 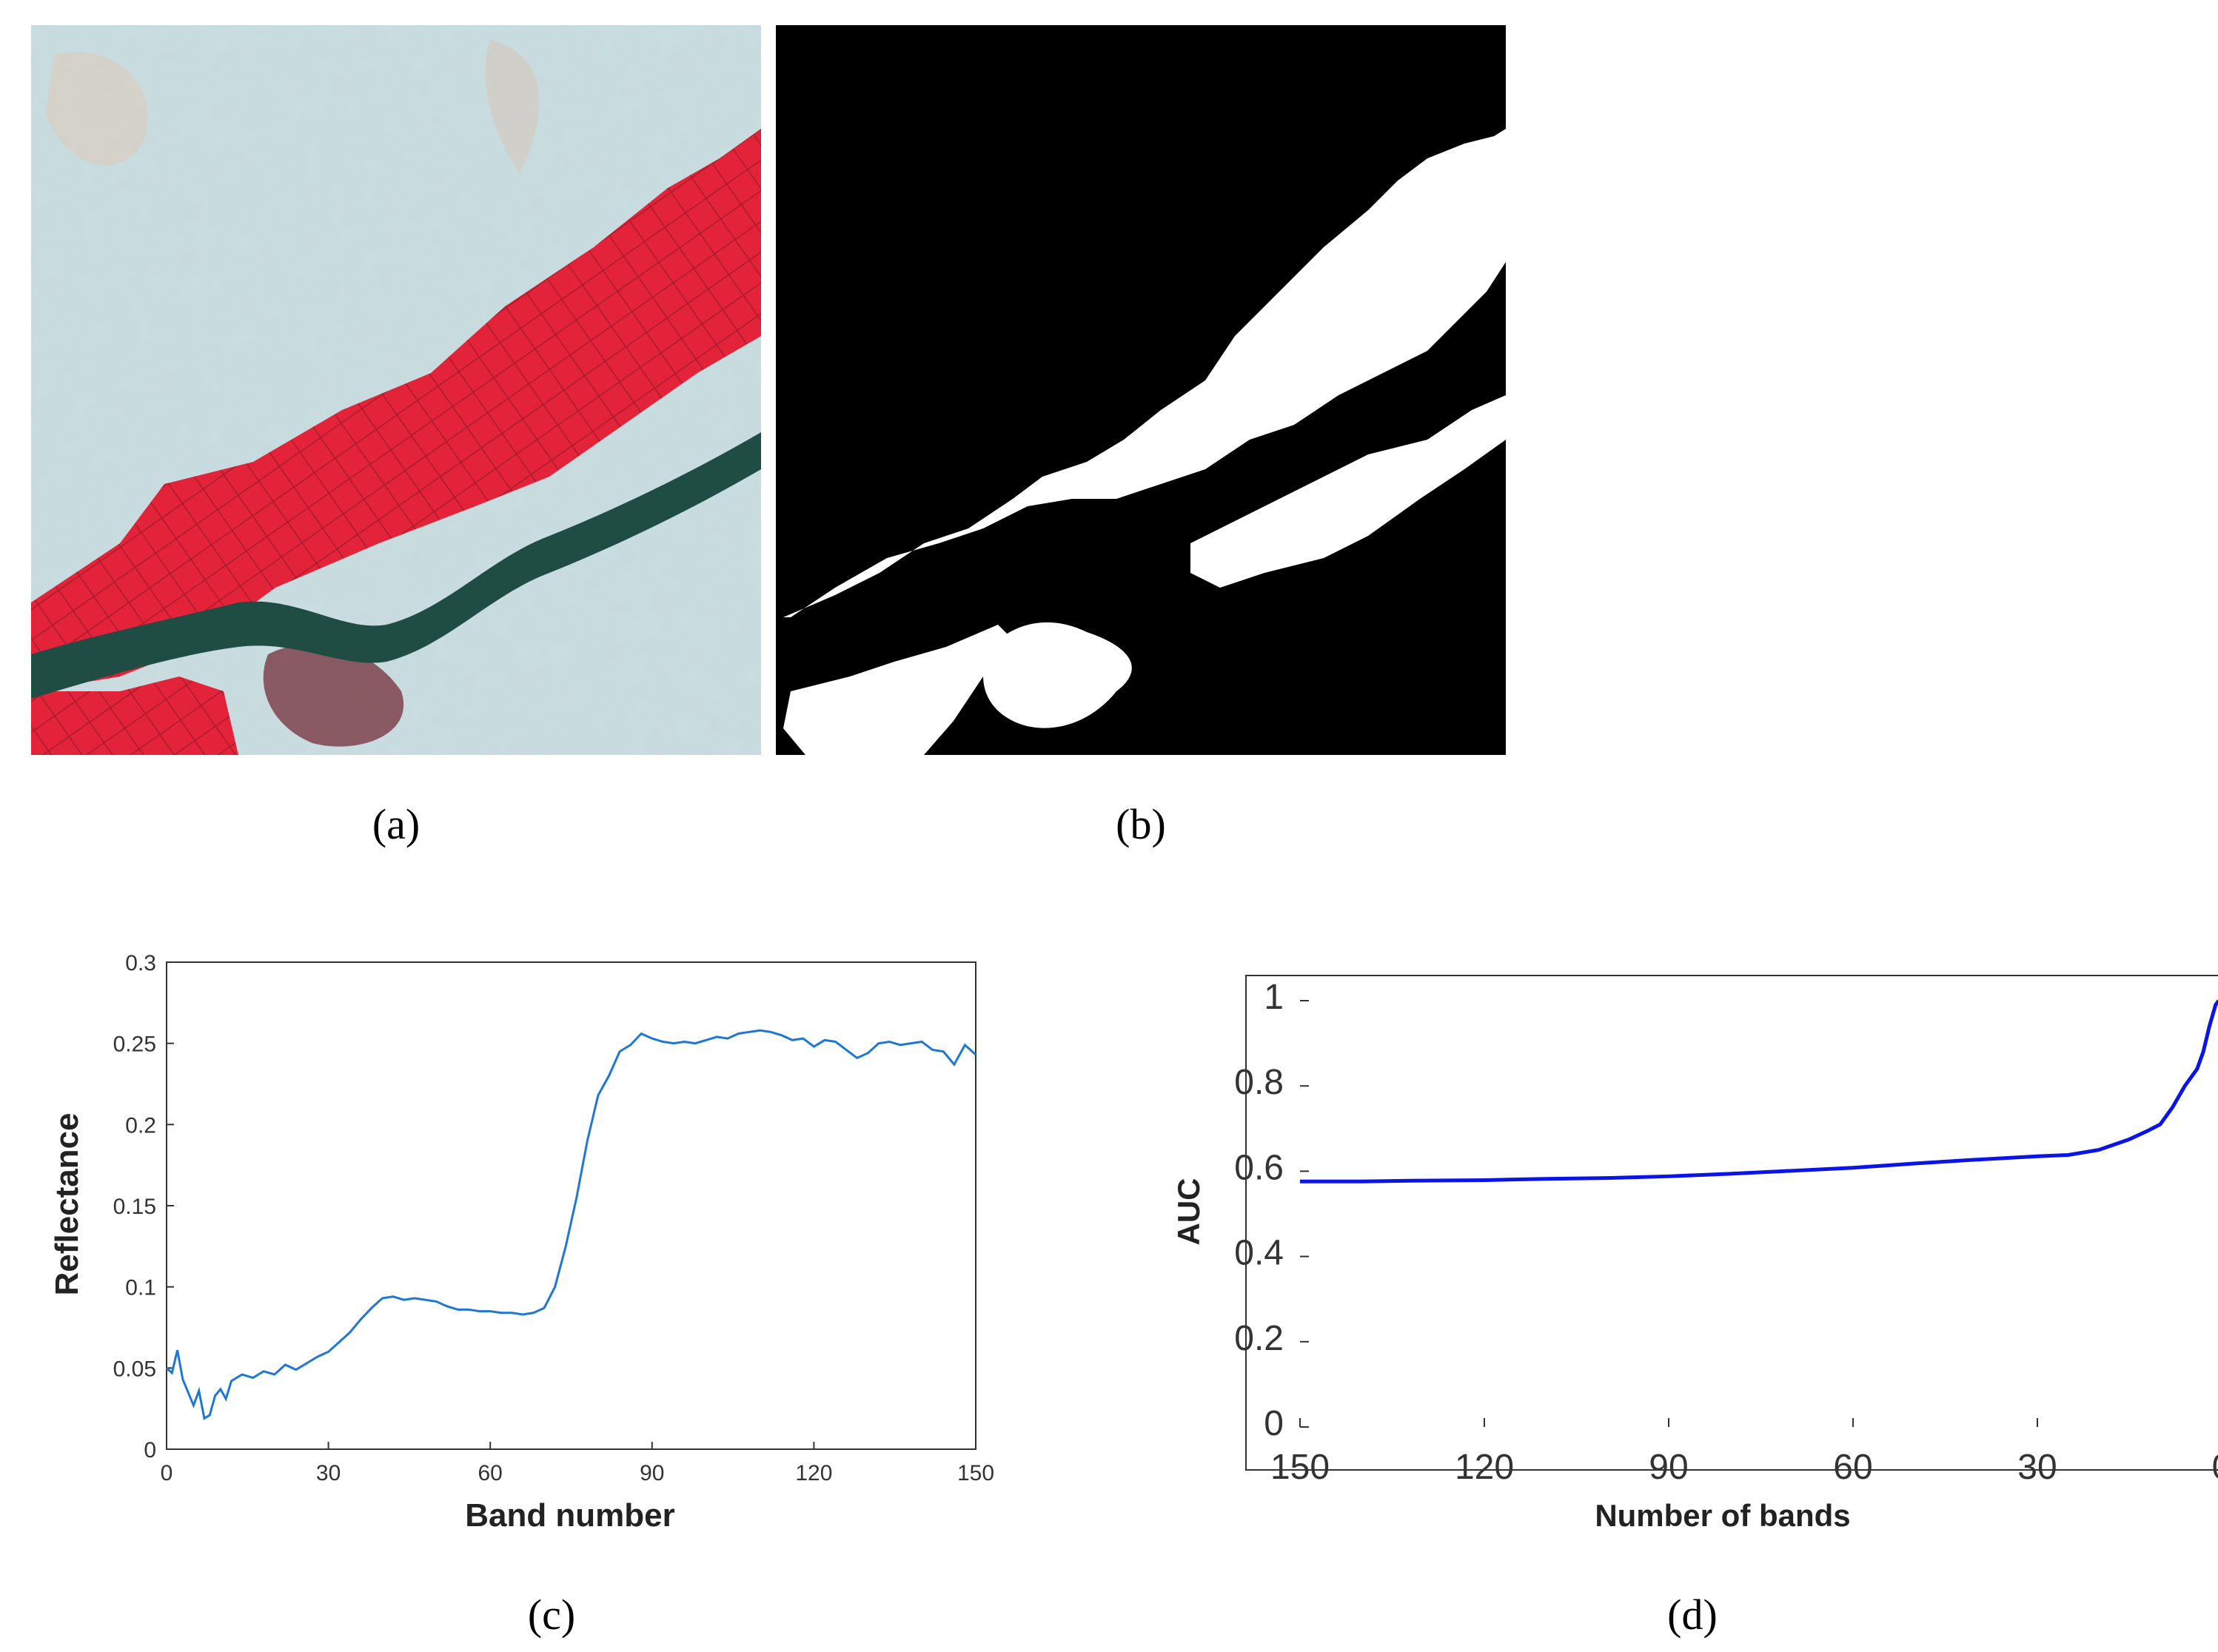 I want to click on y-tick-label: 0.1, so click(x=140, y=1288).